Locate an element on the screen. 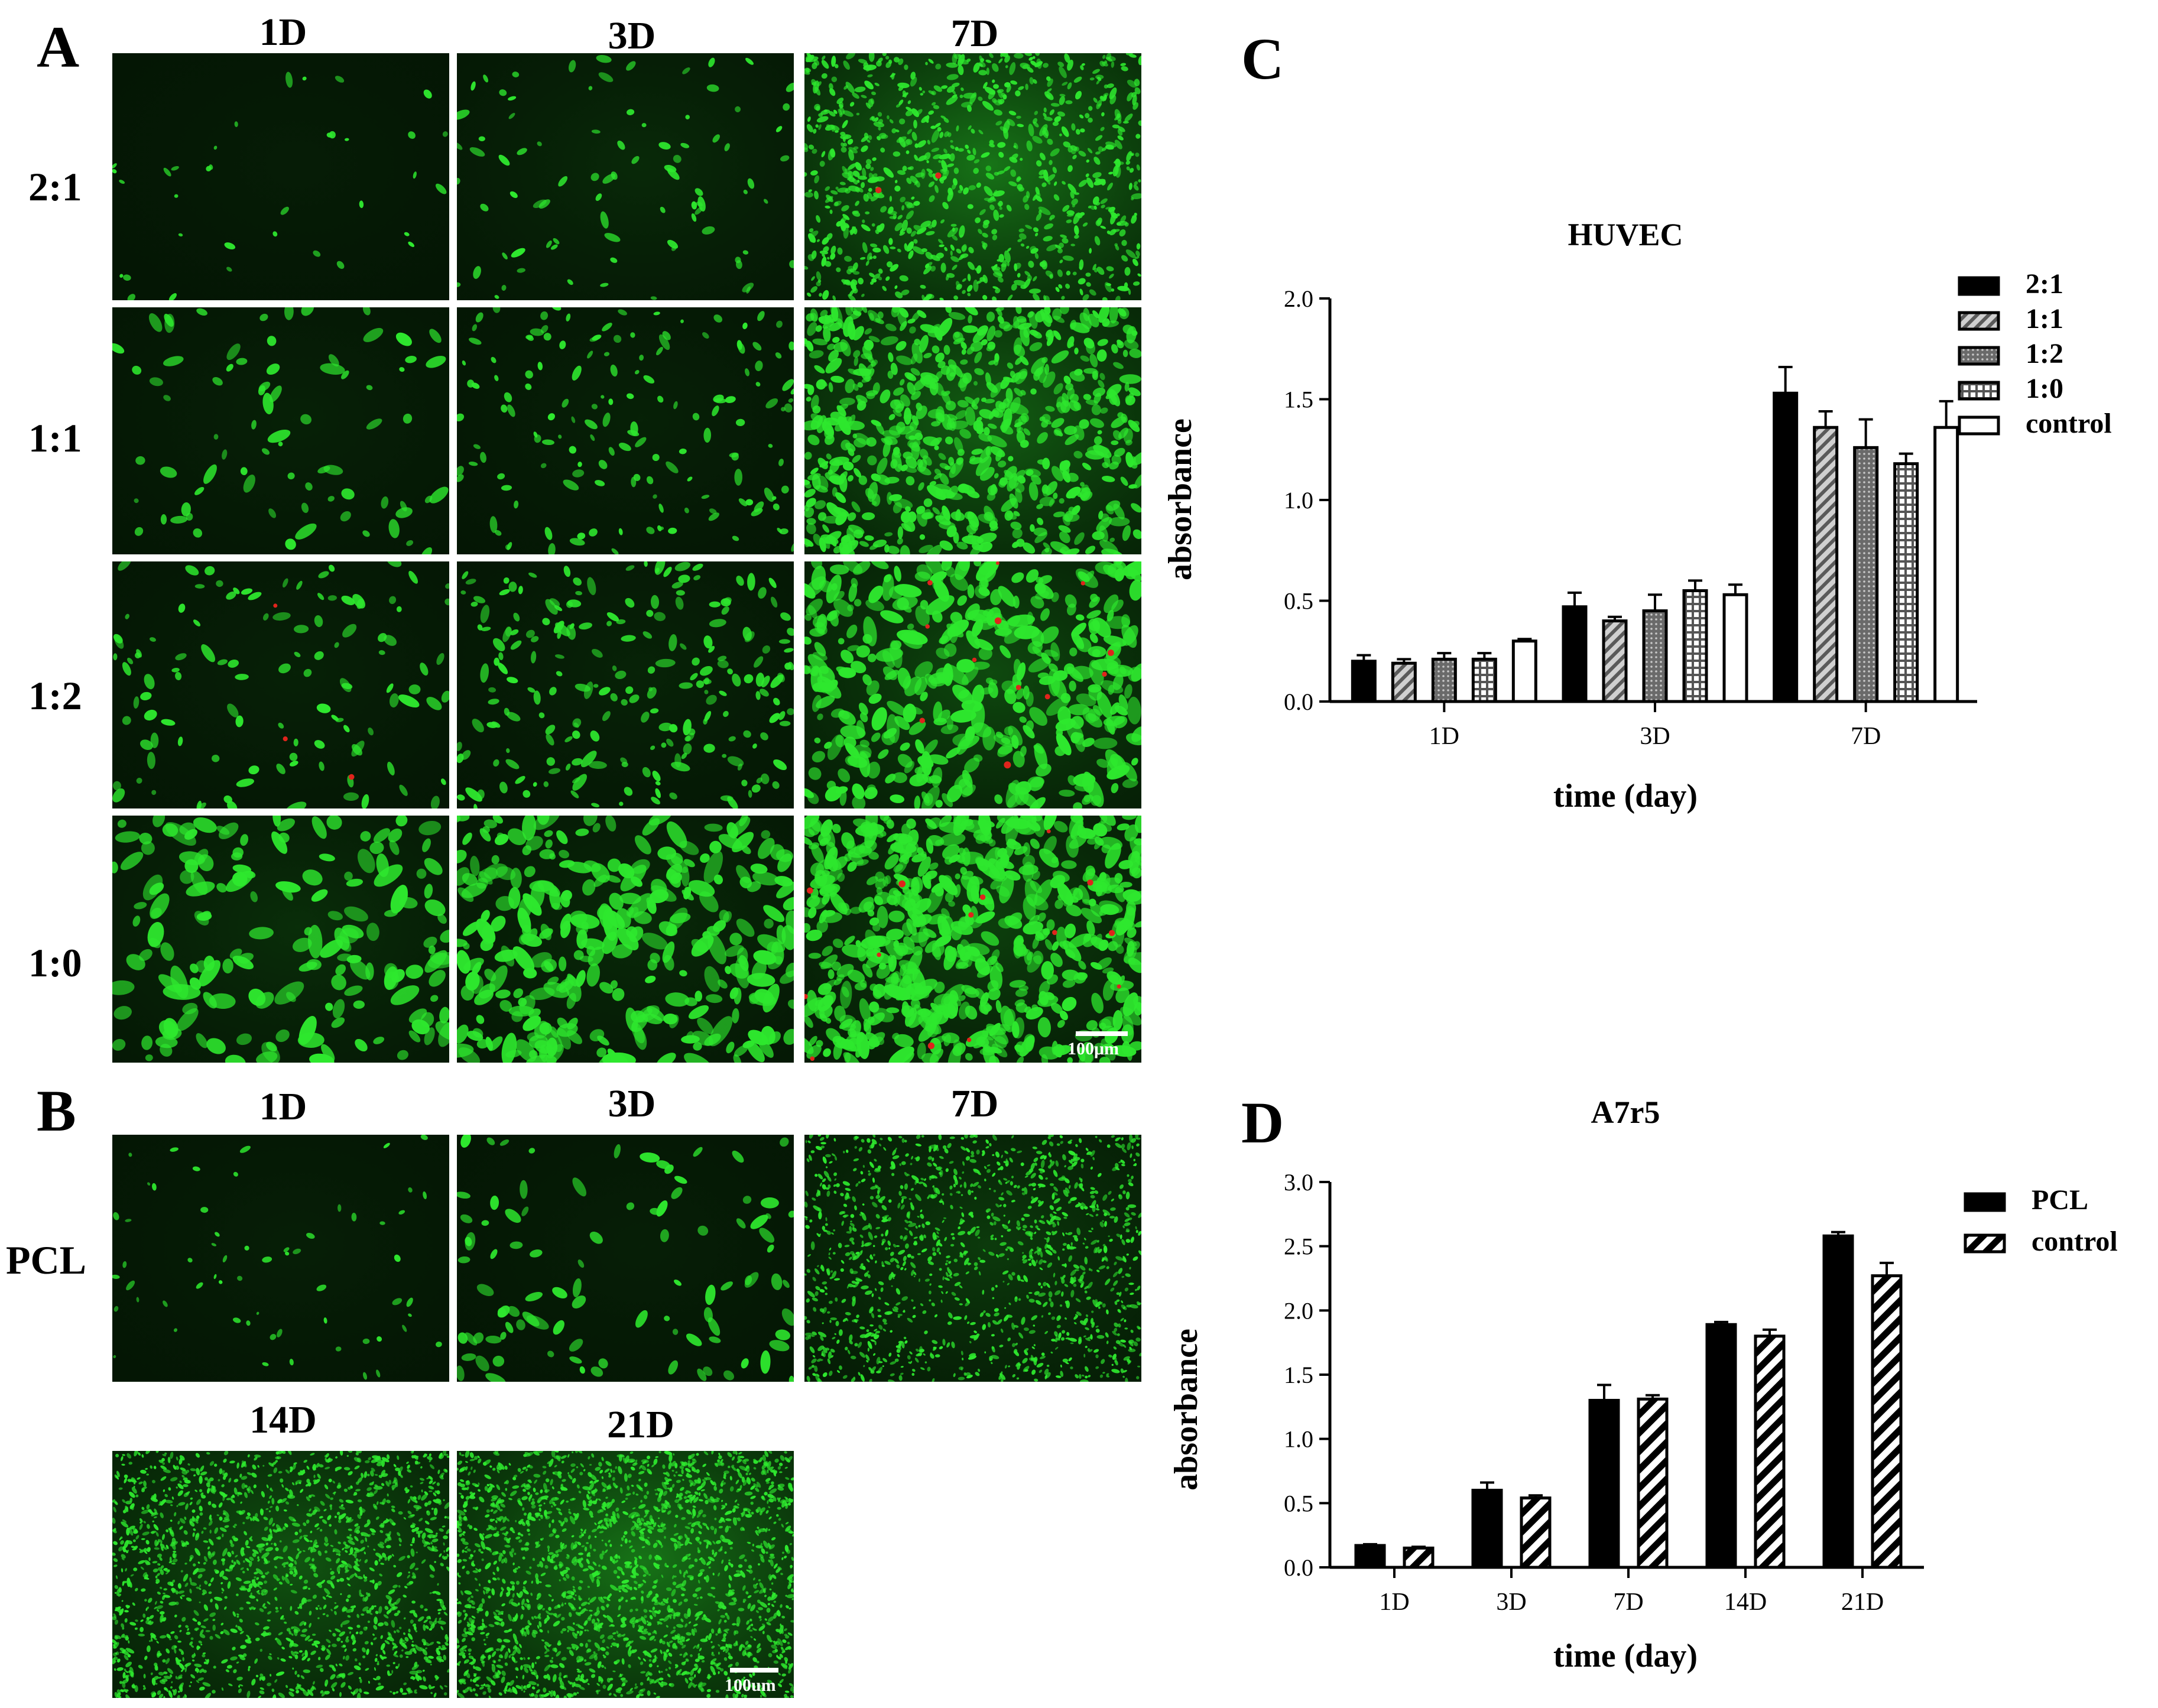 This screenshot has height=1708, width=2158. panel-b-col-label-7d: 7D is located at coordinates (974, 1103).